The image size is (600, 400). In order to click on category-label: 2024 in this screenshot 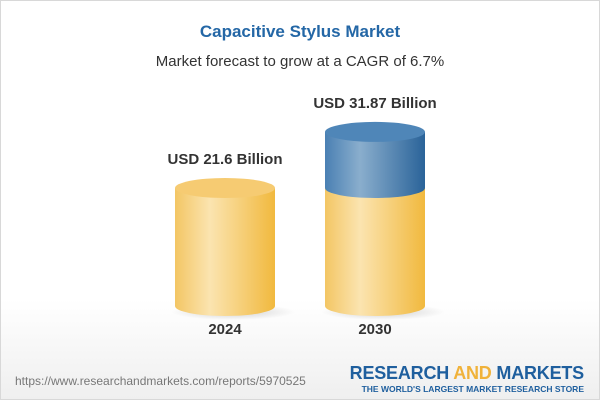, I will do `click(225, 329)`.